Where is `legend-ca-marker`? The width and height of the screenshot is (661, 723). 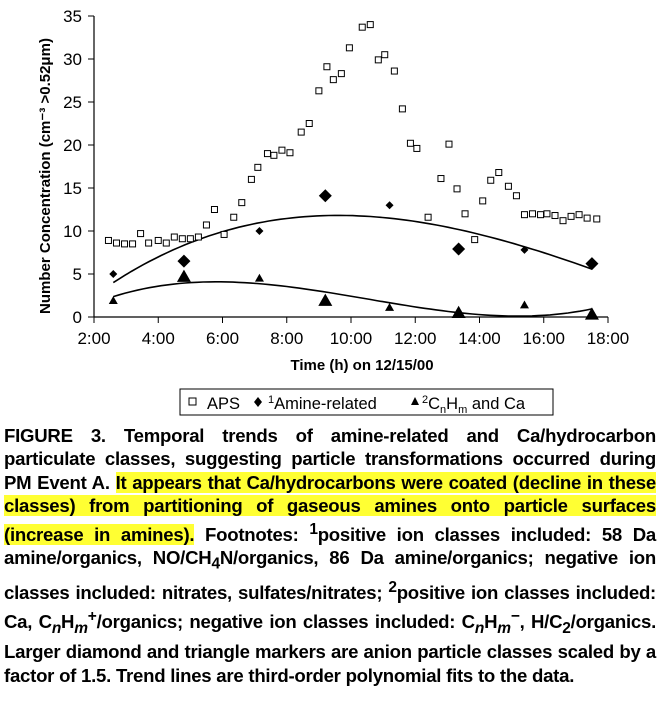 legend-ca-marker is located at coordinates (415, 401).